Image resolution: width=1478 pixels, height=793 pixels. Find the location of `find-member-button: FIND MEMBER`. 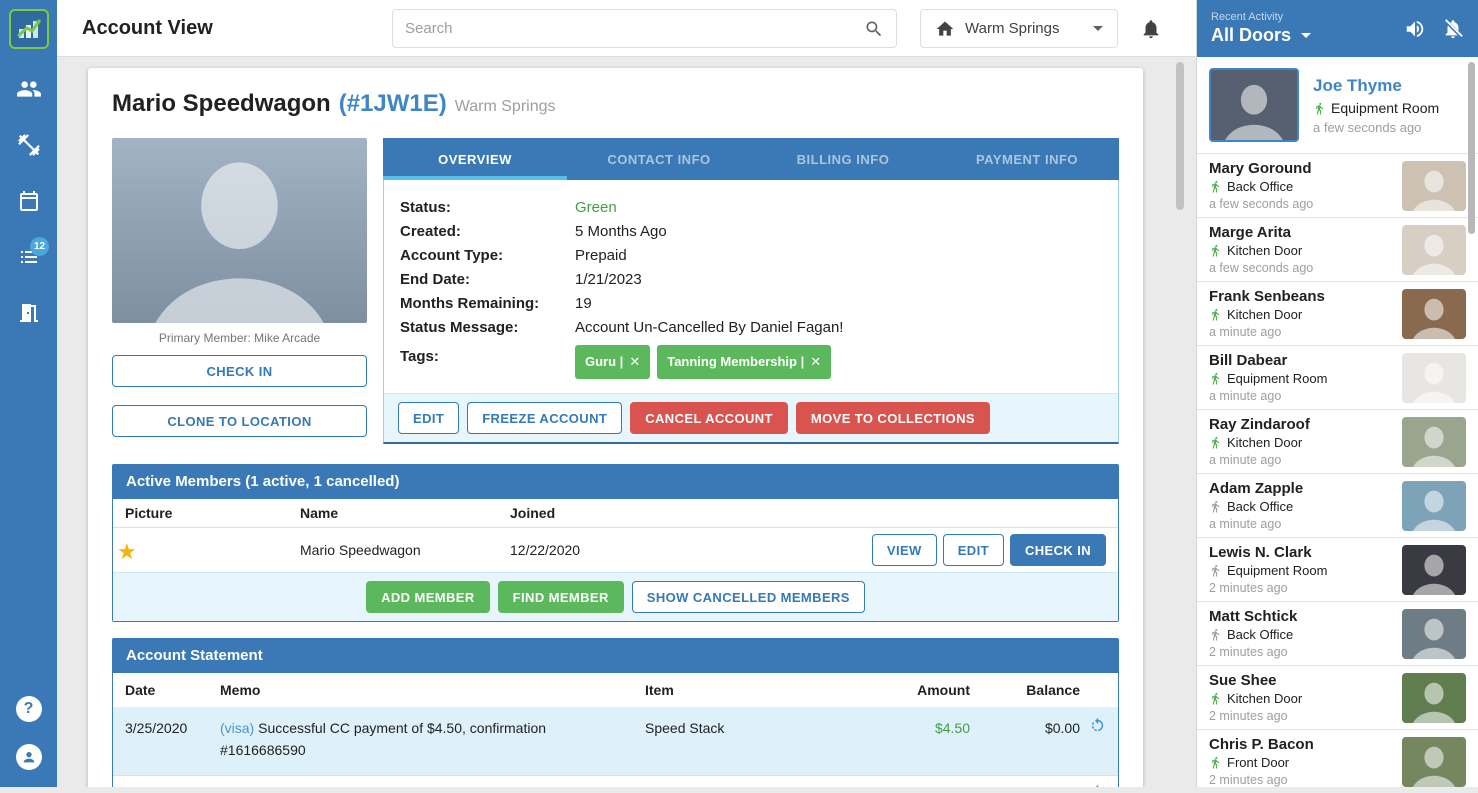

find-member-button: FIND MEMBER is located at coordinates (560, 597).